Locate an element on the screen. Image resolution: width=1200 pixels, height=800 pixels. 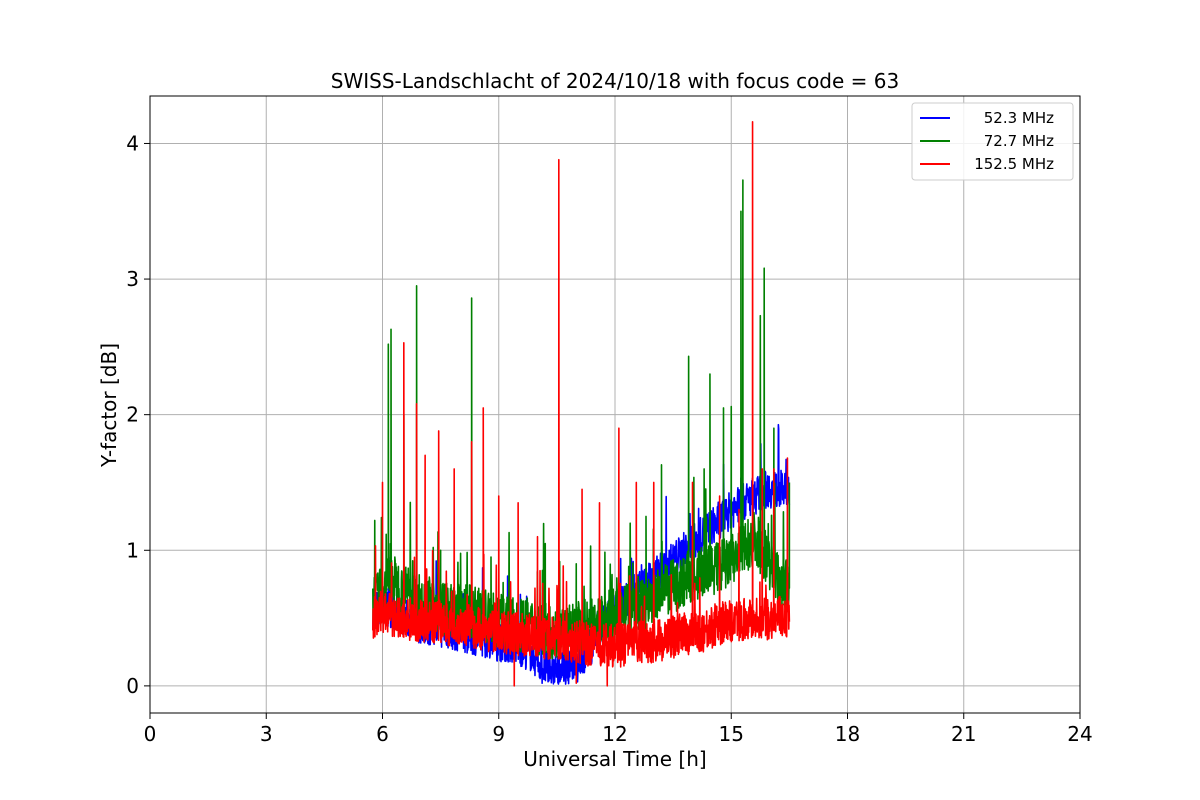
legend-label: 72.7 MHz is located at coordinates (1019, 141).